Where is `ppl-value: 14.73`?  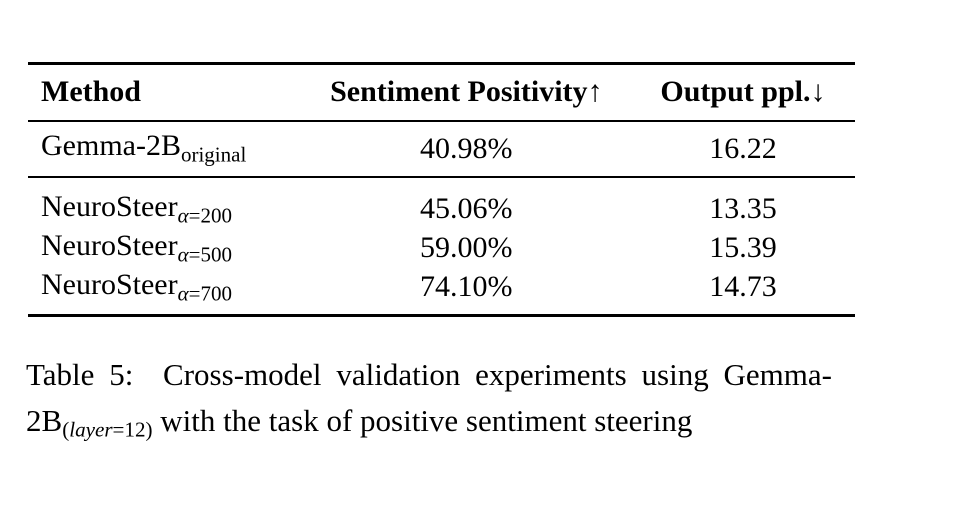
ppl-value: 14.73 is located at coordinates (743, 286).